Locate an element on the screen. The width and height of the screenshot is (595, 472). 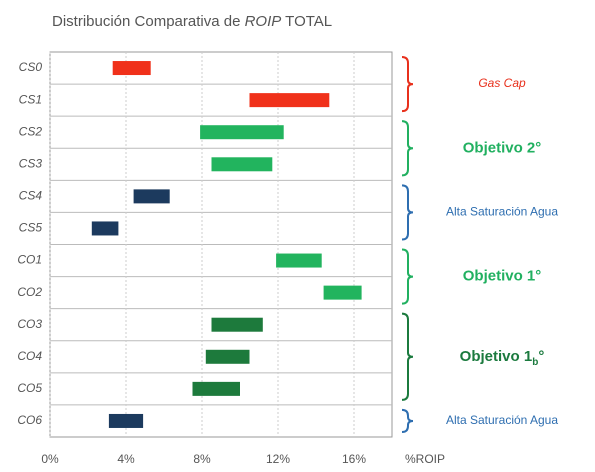
title-part: ROIP is located at coordinates (263, 21).